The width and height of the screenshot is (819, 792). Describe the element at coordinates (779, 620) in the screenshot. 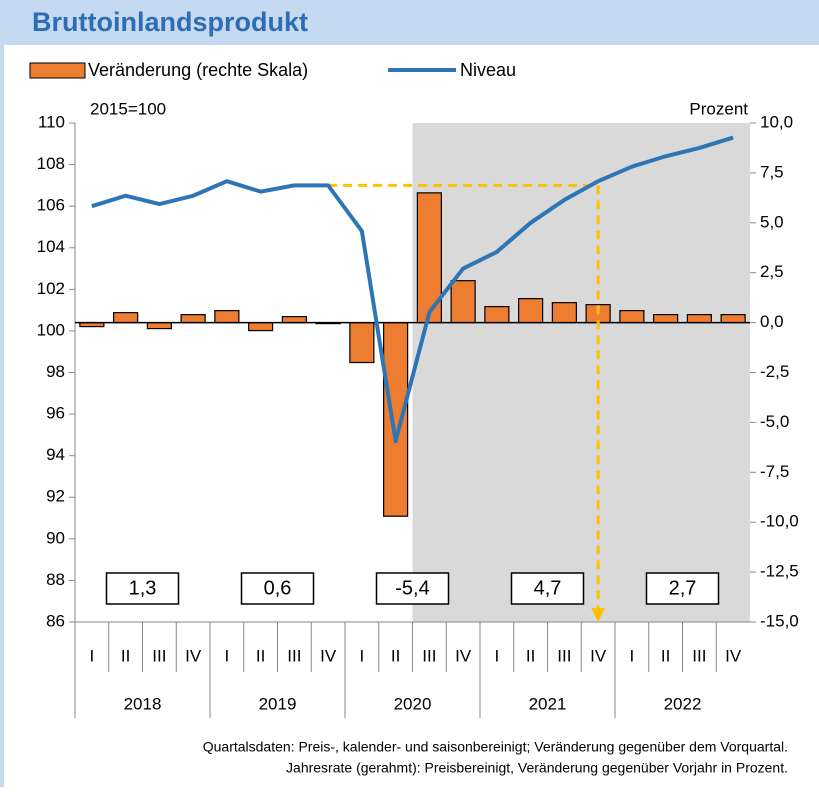

I see `y2-tick-label: -15,0` at that location.